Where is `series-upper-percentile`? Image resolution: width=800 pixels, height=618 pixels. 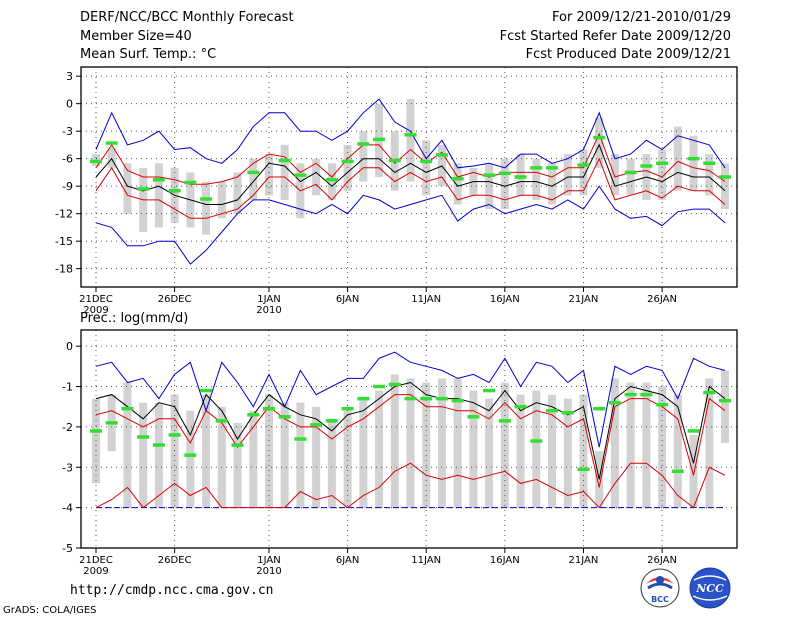
series-upper-percentile is located at coordinates (410, 158).